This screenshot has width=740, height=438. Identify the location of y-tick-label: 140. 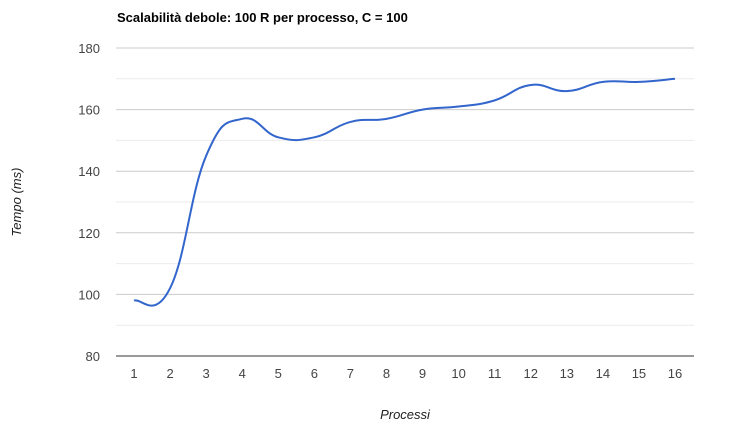
(89, 171).